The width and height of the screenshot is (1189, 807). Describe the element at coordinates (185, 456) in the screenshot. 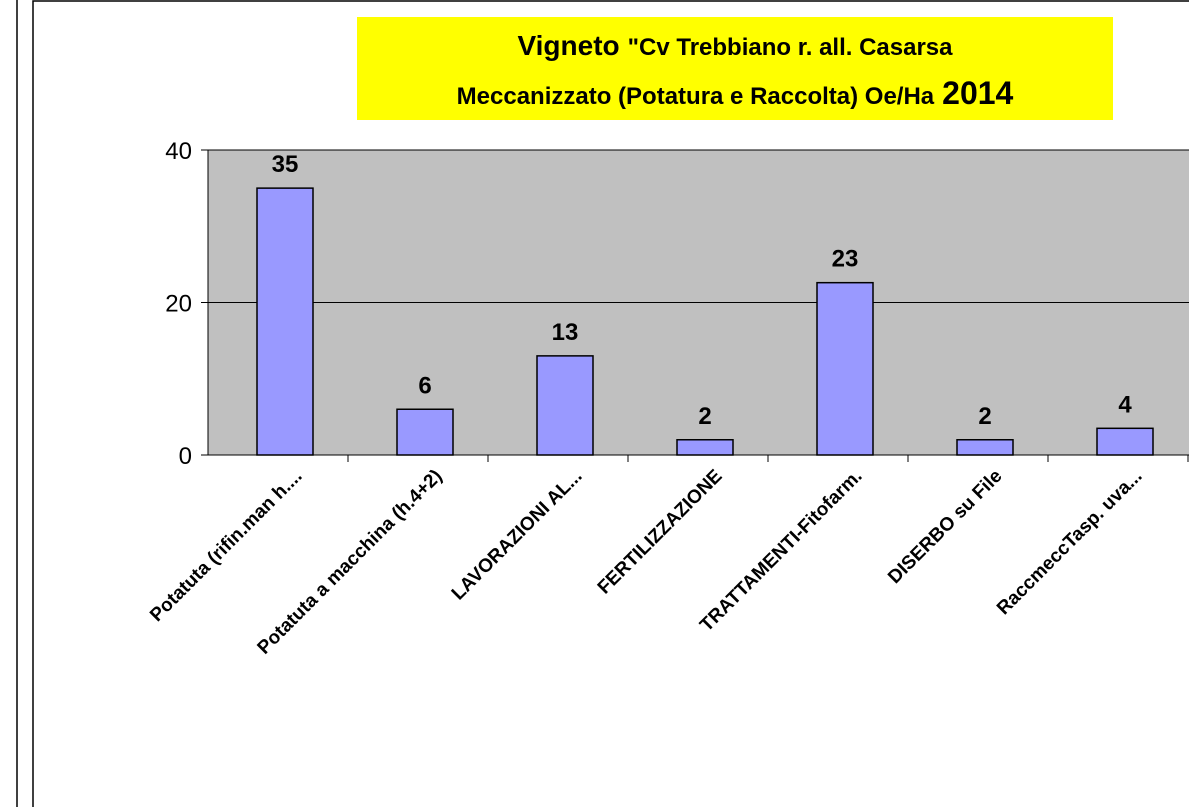

I see `y-tick-label: 0` at that location.